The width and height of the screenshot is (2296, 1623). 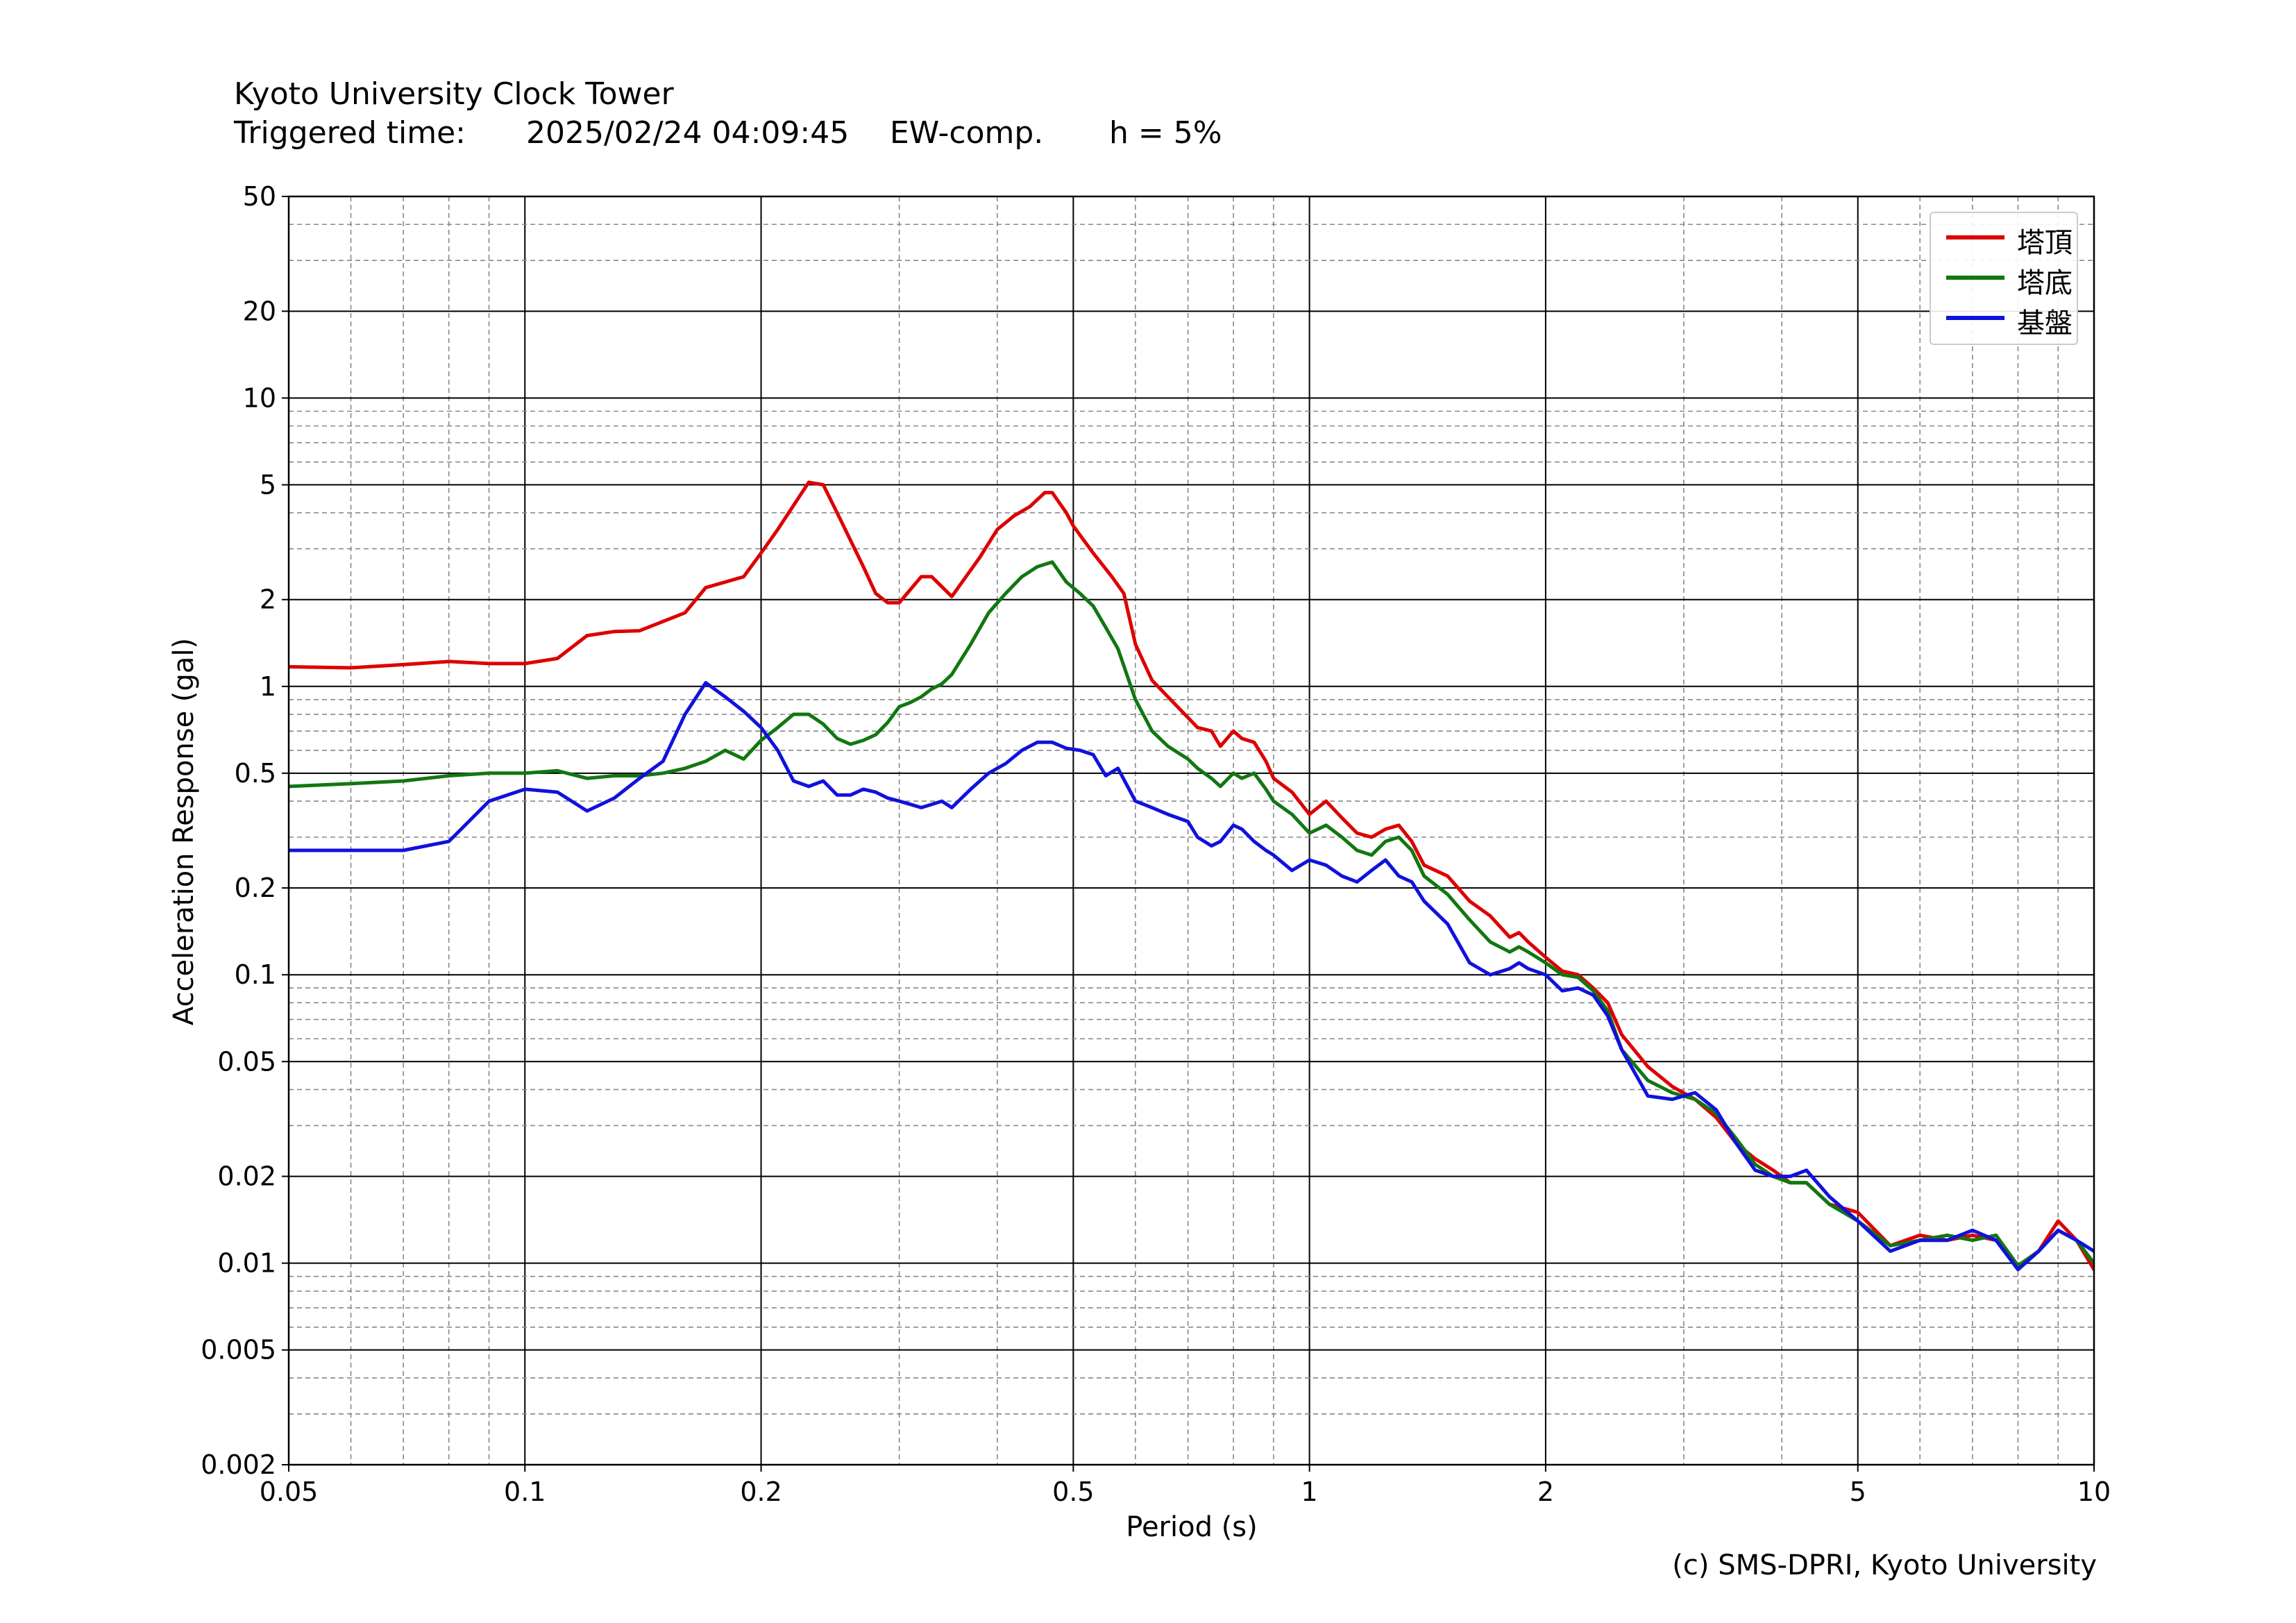 I want to click on y-tick-label: 0.02, so click(x=247, y=1176).